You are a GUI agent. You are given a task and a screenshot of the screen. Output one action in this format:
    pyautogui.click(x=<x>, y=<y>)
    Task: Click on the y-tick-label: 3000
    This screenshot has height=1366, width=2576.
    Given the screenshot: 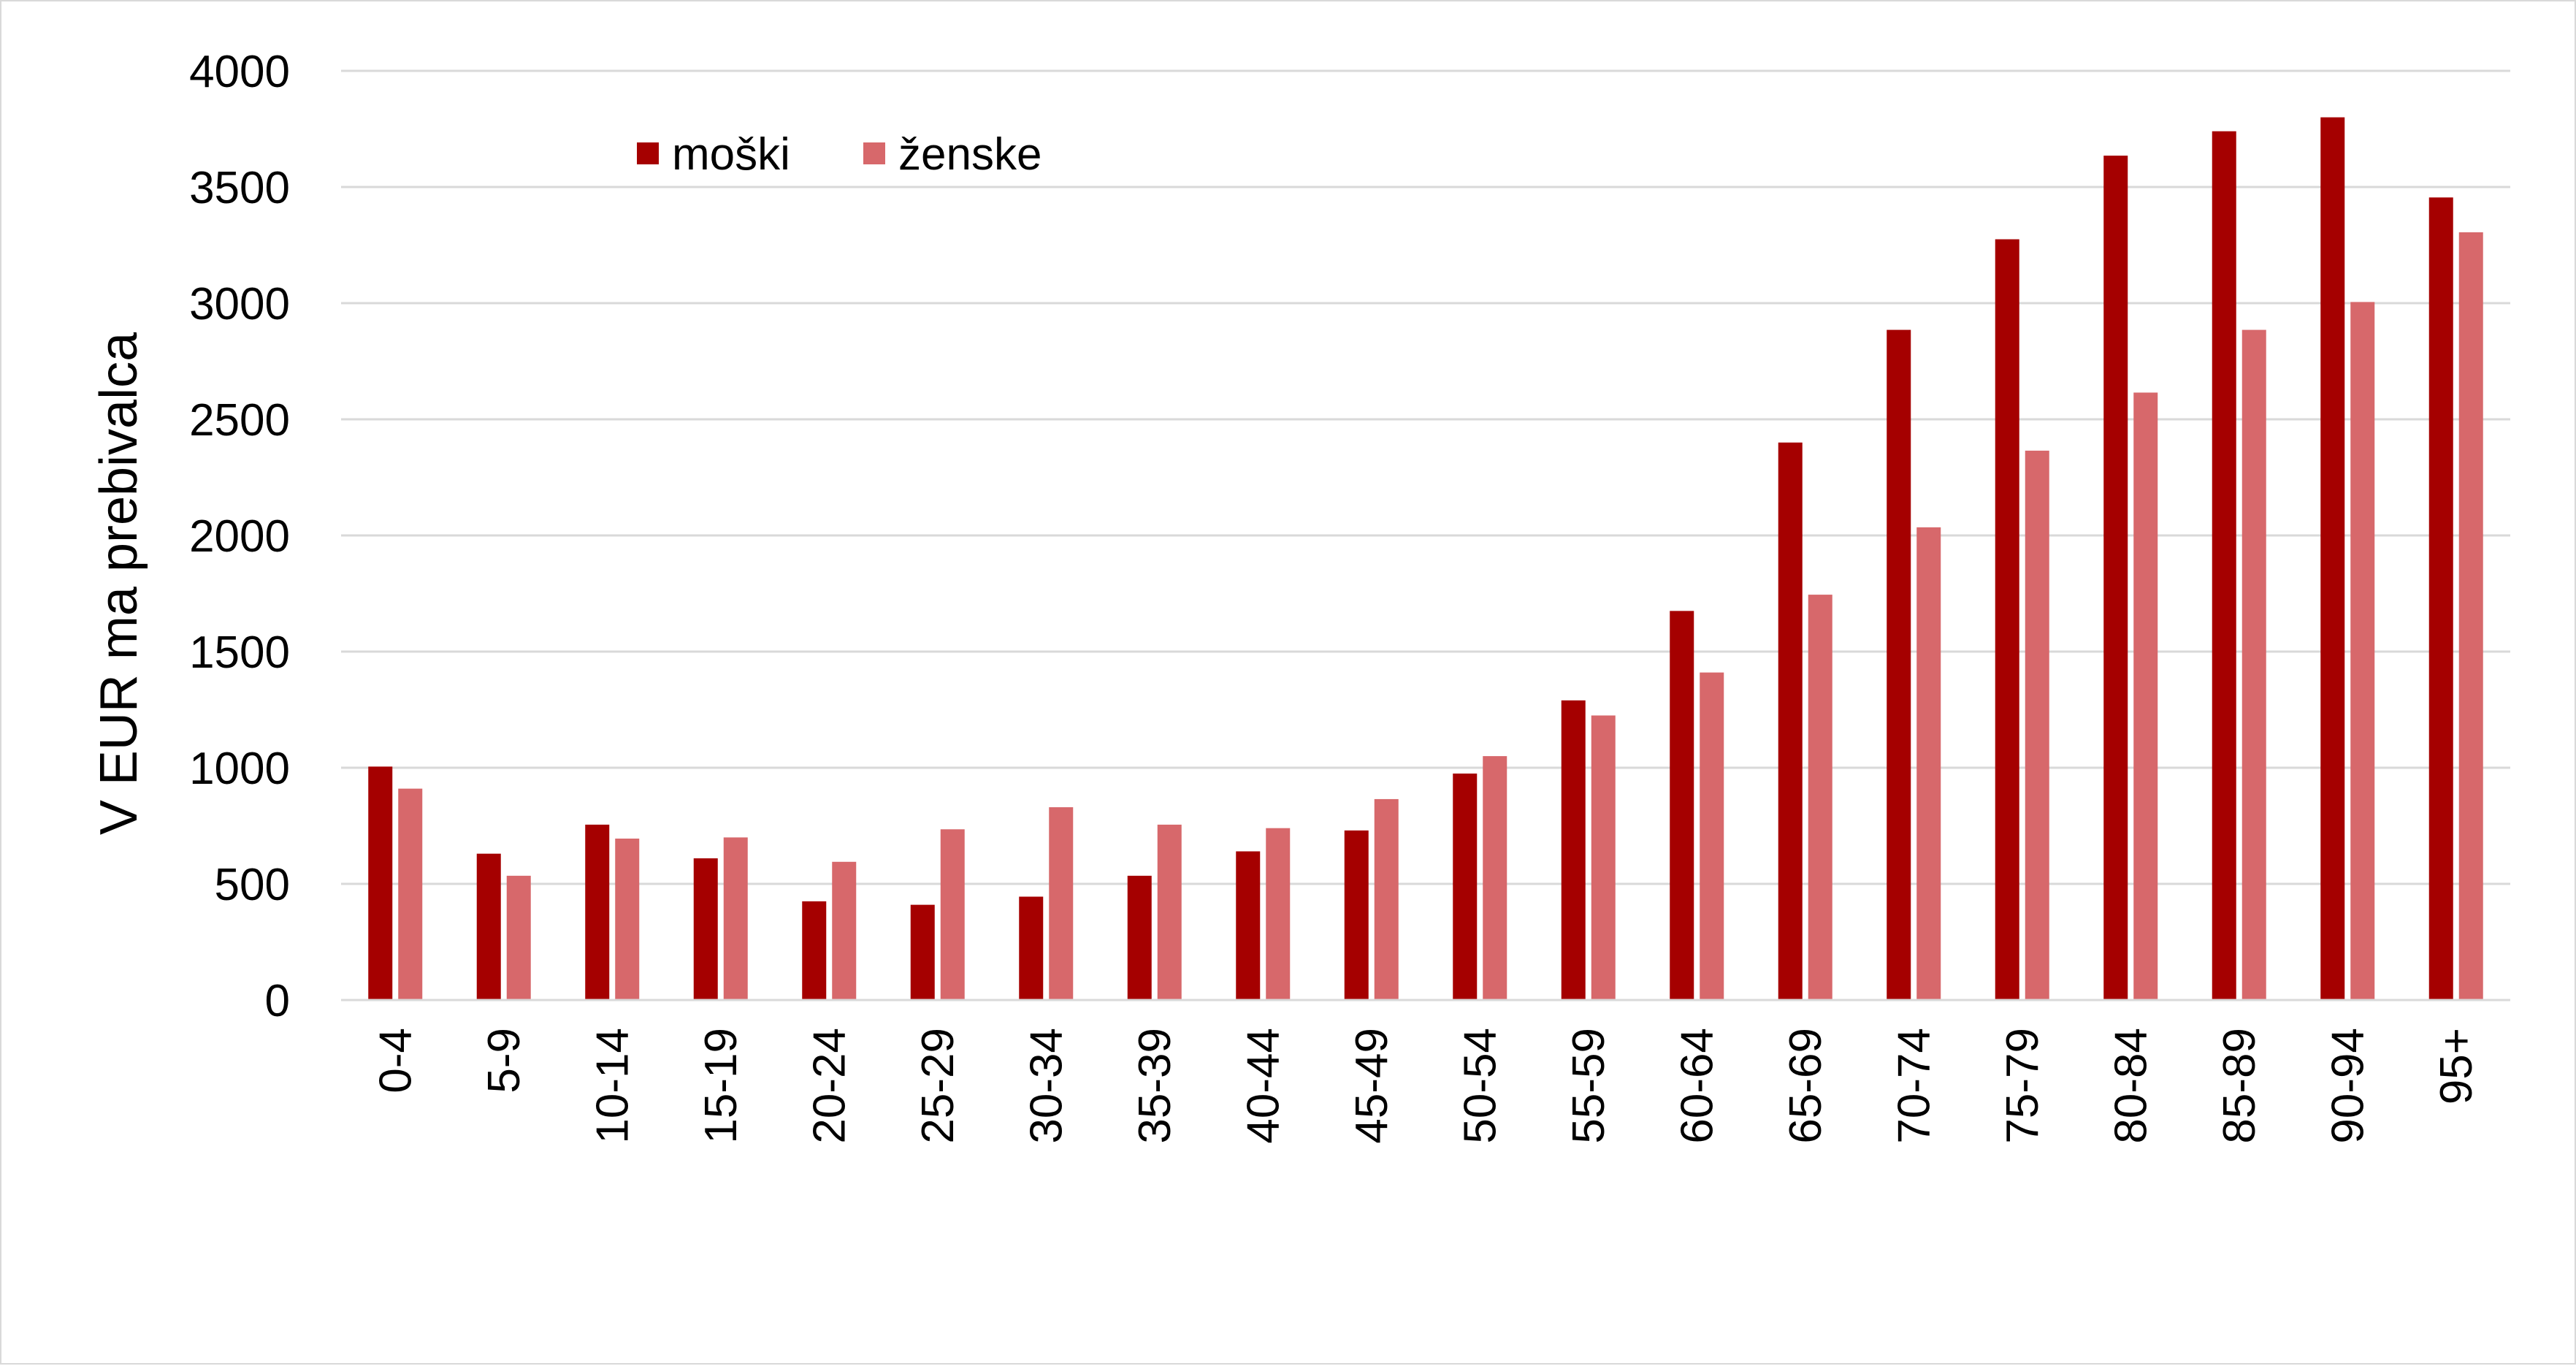 What is the action you would take?
    pyautogui.click(x=239, y=304)
    